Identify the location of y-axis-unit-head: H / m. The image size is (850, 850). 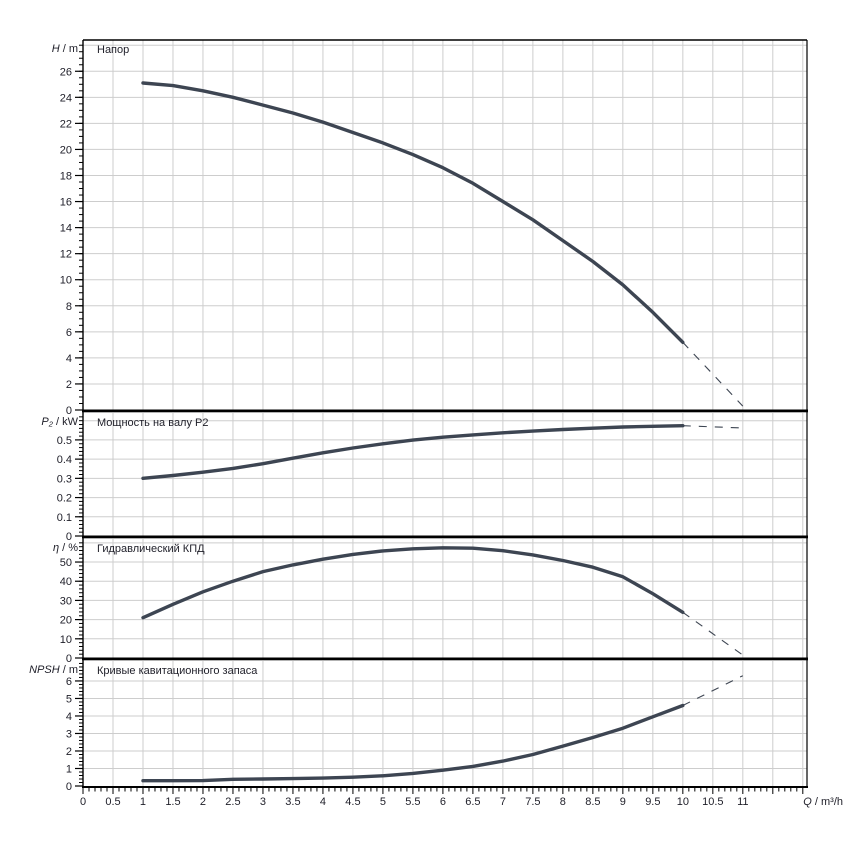
(65, 49).